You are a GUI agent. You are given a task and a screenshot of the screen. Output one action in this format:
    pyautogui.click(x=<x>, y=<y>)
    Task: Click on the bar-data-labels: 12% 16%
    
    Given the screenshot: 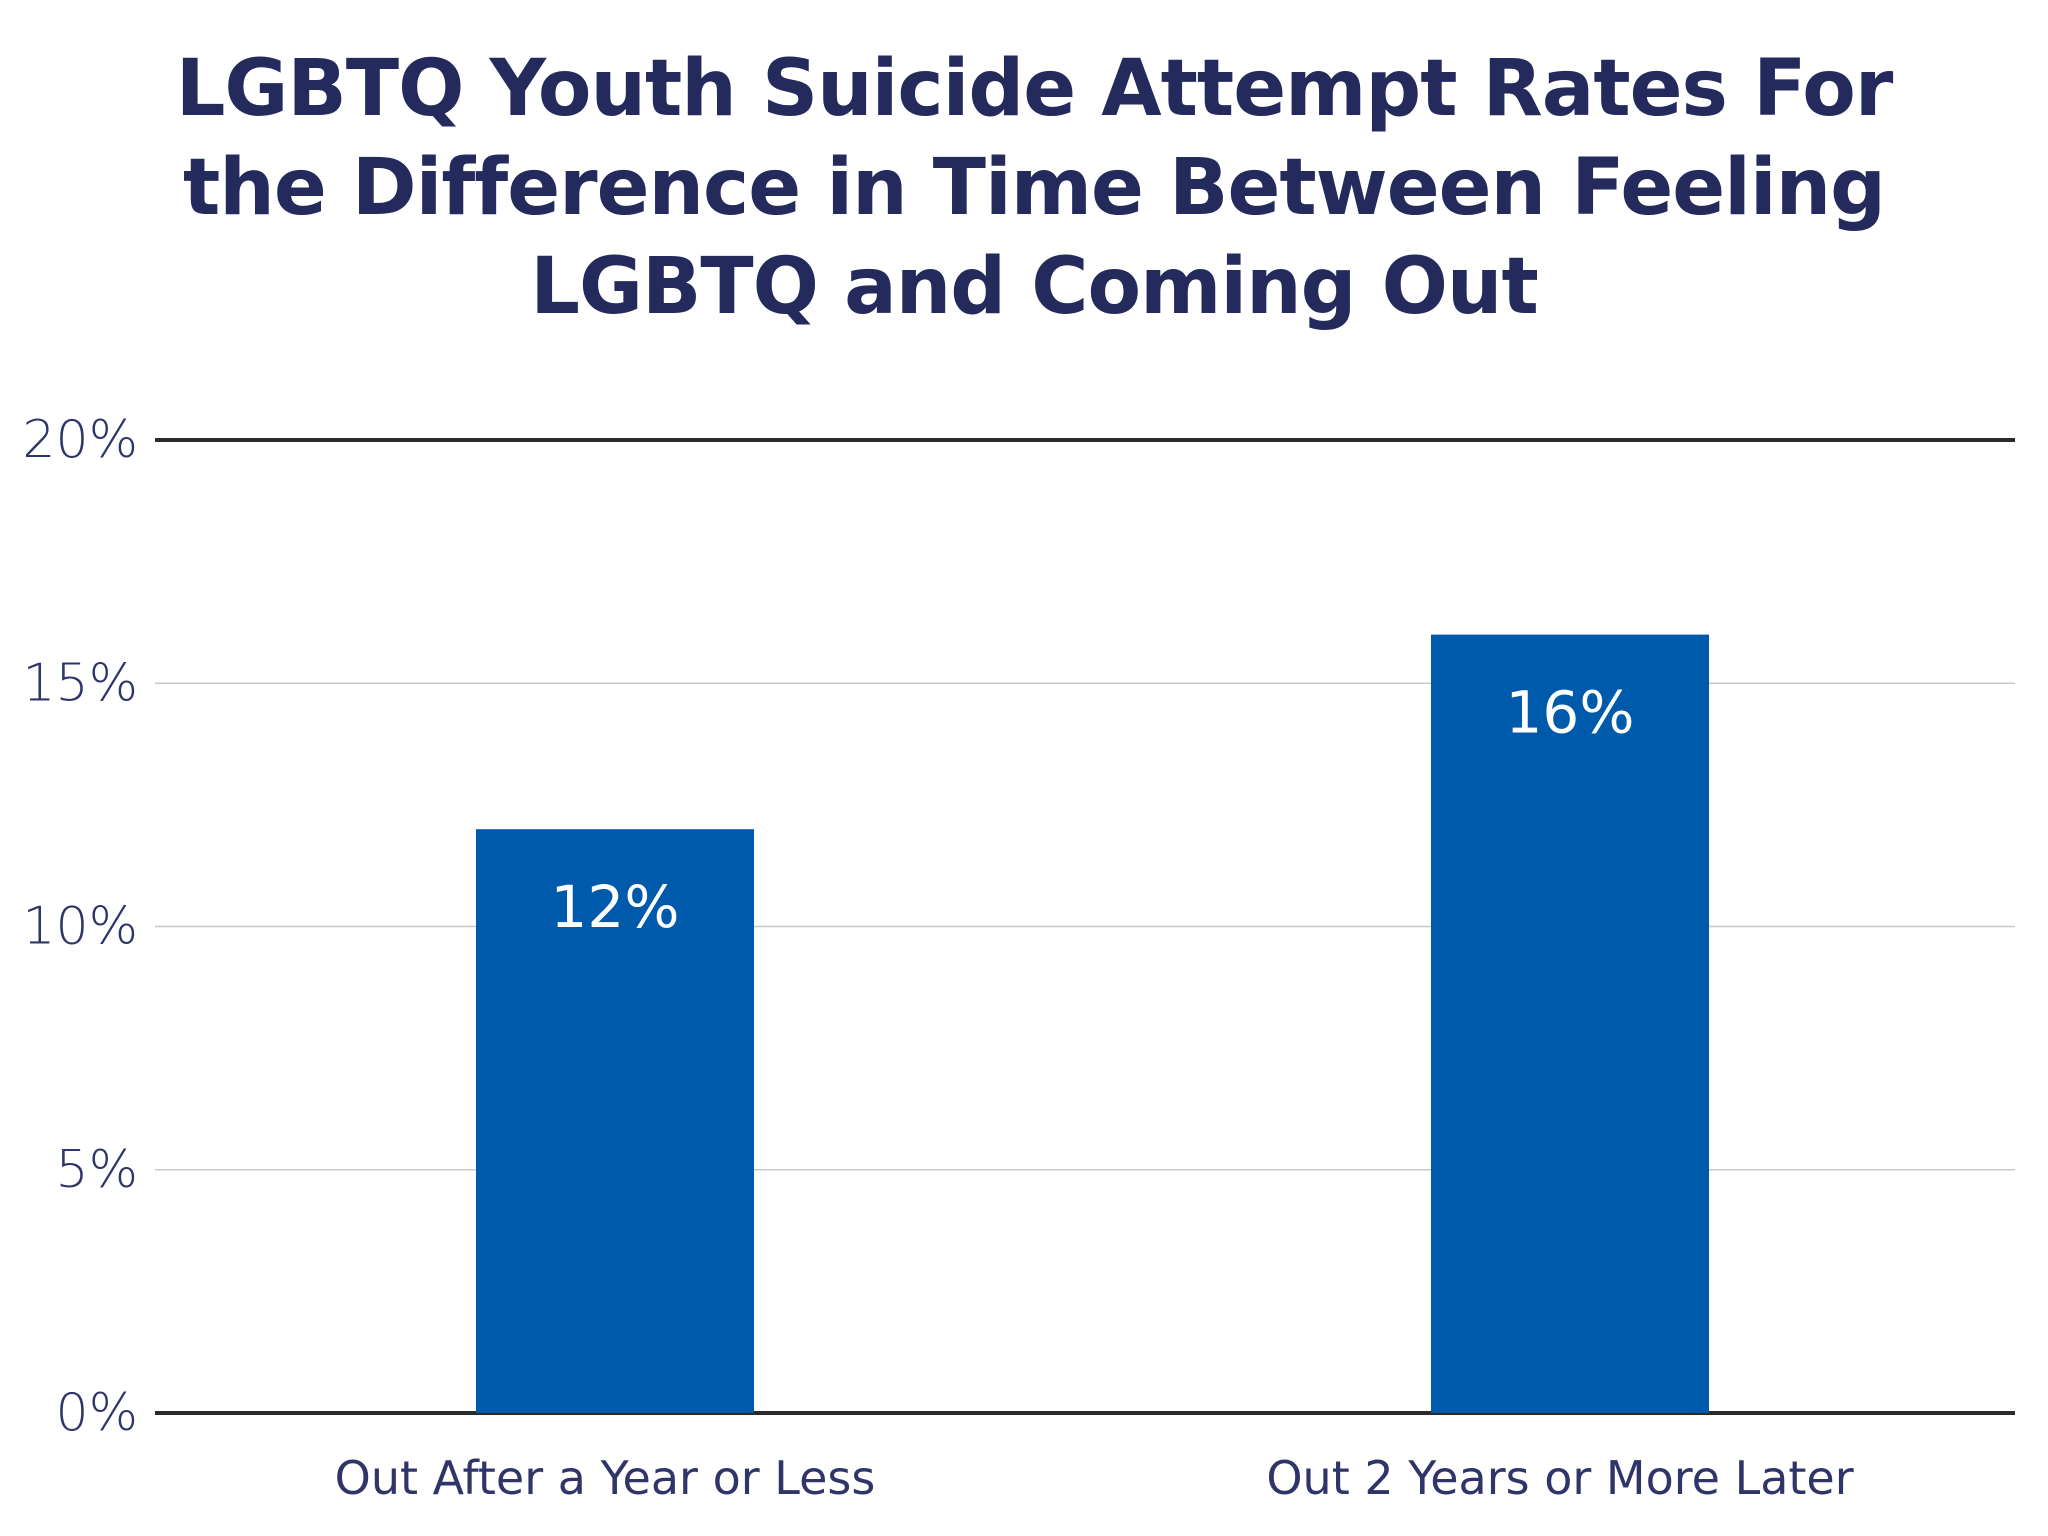 What is the action you would take?
    pyautogui.click(x=1093, y=810)
    